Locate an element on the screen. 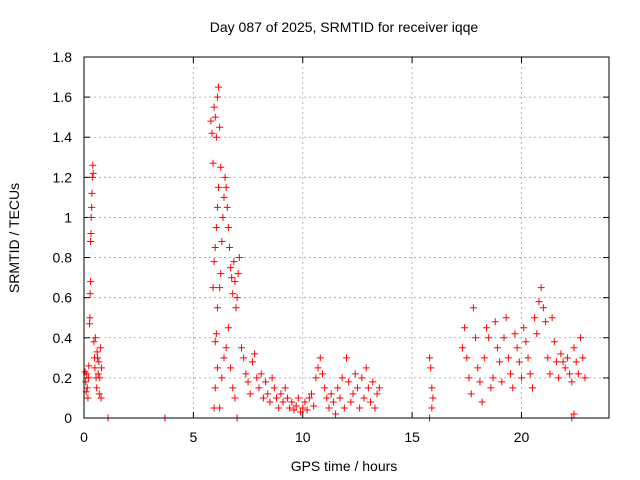 The width and height of the screenshot is (640, 480). x-axis-label: GPS time / hours is located at coordinates (344, 466).